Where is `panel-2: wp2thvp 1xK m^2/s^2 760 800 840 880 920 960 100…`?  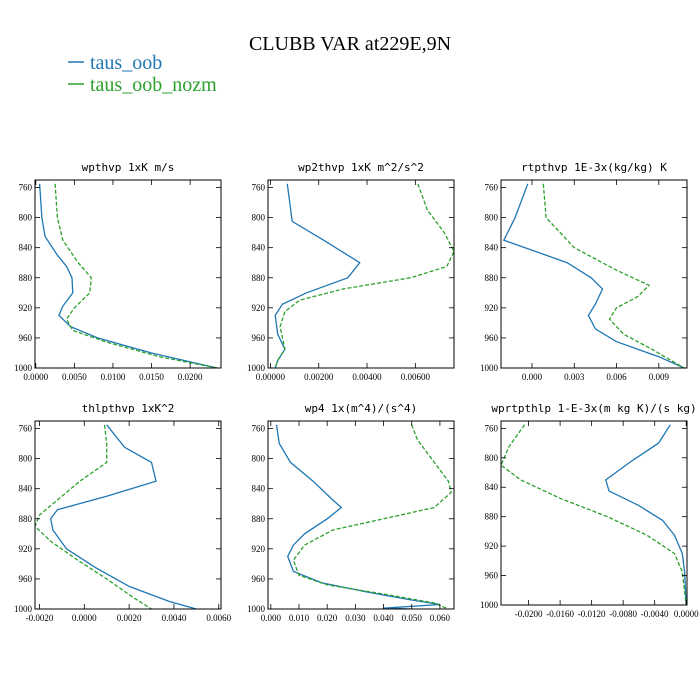
panel-2: wp2thvp 1xK m^2/s^2 760 800 840 880 920 960 100… is located at coordinates (351, 271).